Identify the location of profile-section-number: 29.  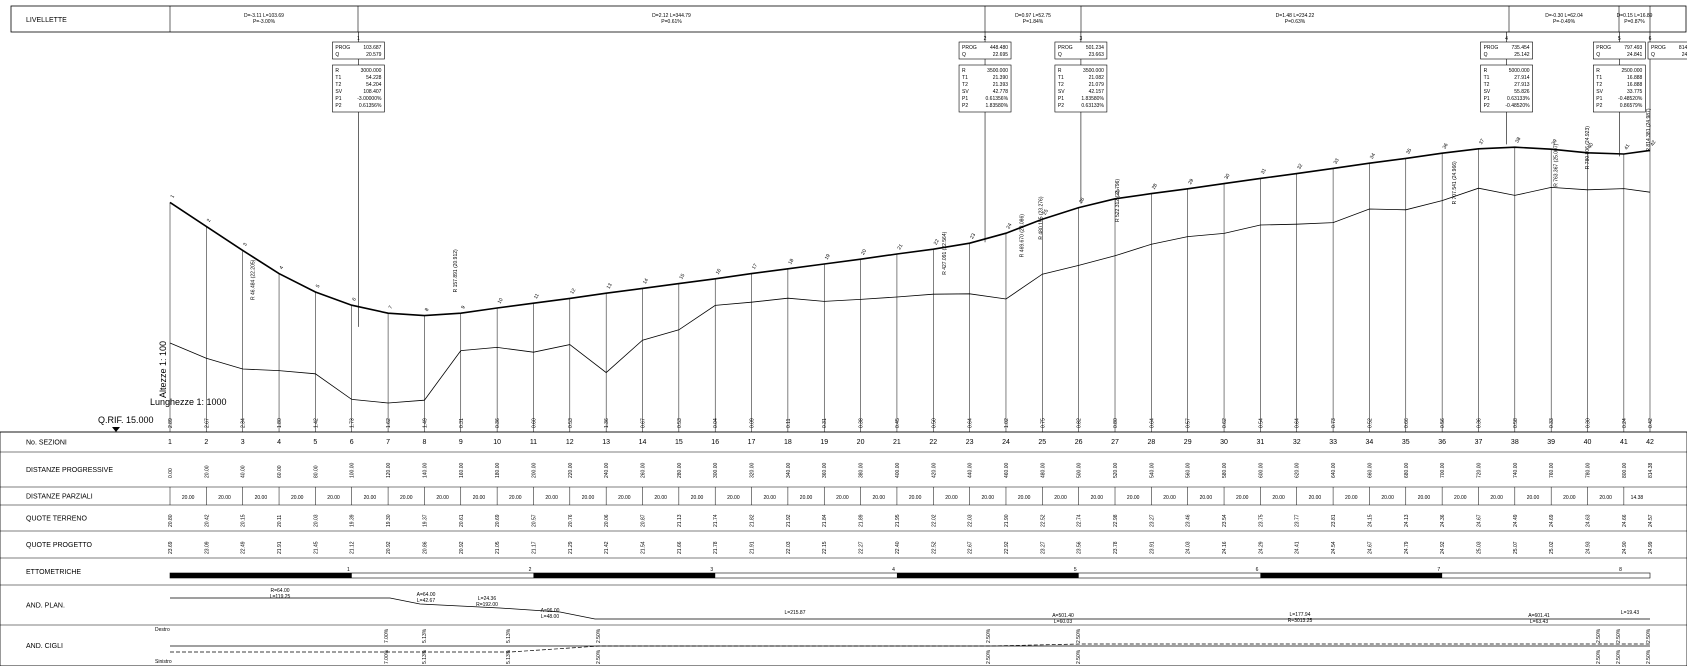
(1191, 182).